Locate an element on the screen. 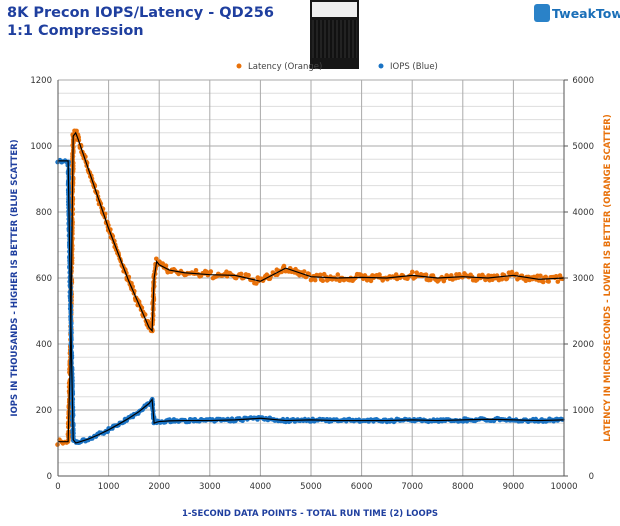 Image resolution: width=620 pixels, height=526 pixels. x-tick-label: 6000 is located at coordinates (362, 487).